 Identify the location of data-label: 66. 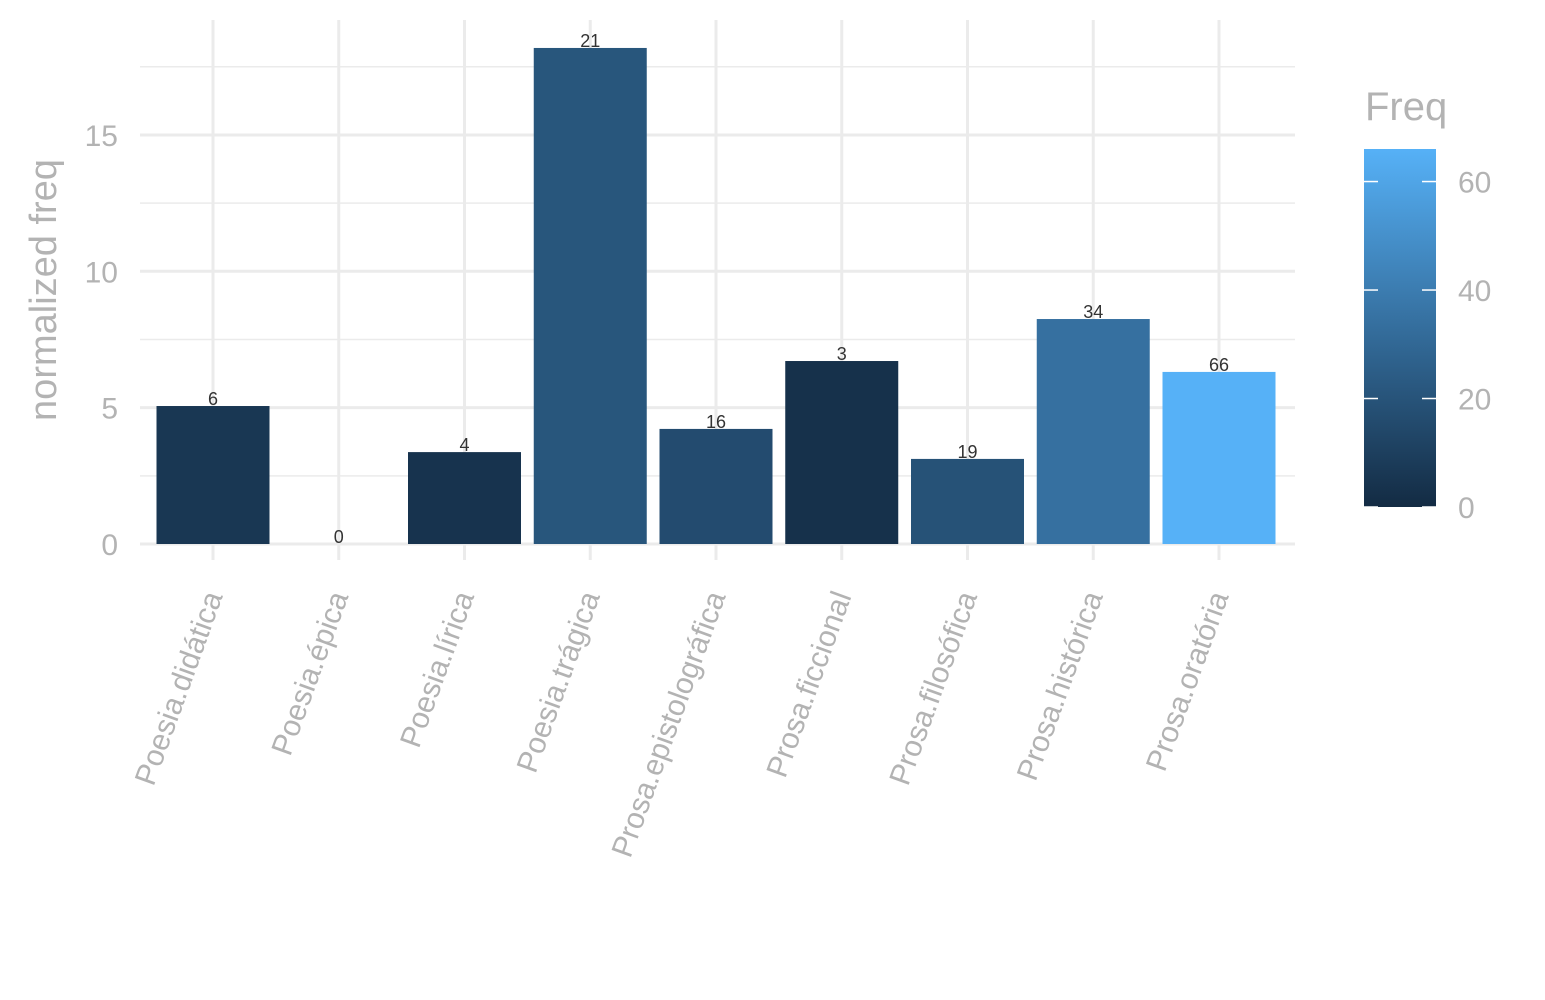
(1219, 365).